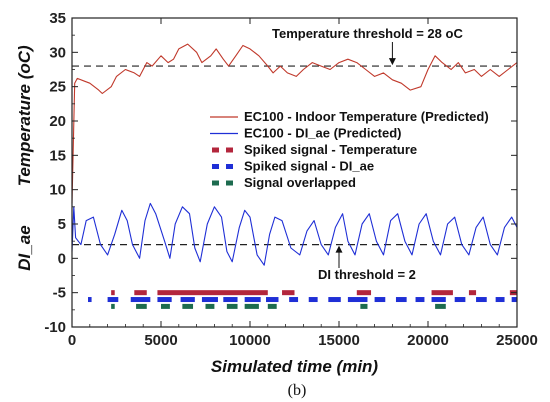 The height and width of the screenshot is (402, 550). Describe the element at coordinates (160, 340) in the screenshot. I see `x-tick-label: 5000` at that location.